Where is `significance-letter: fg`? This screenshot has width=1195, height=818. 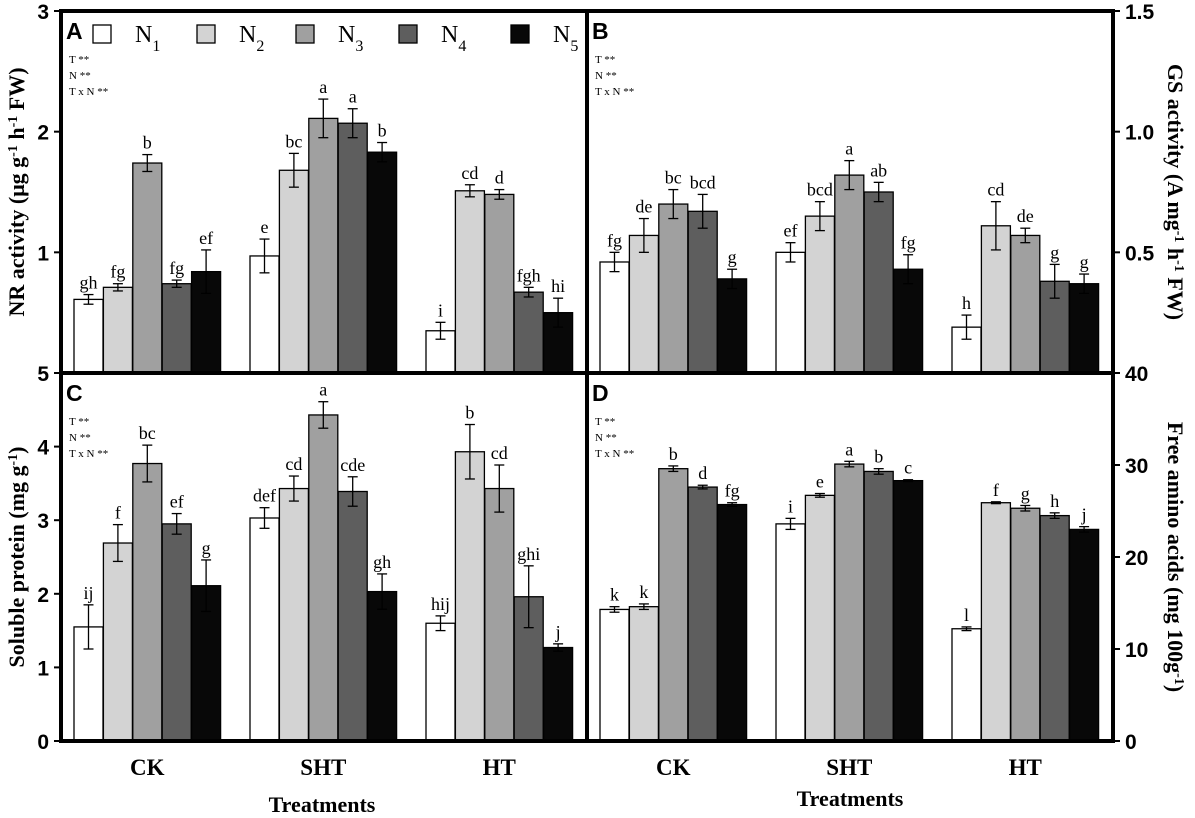
significance-letter: fg is located at coordinates (117, 272).